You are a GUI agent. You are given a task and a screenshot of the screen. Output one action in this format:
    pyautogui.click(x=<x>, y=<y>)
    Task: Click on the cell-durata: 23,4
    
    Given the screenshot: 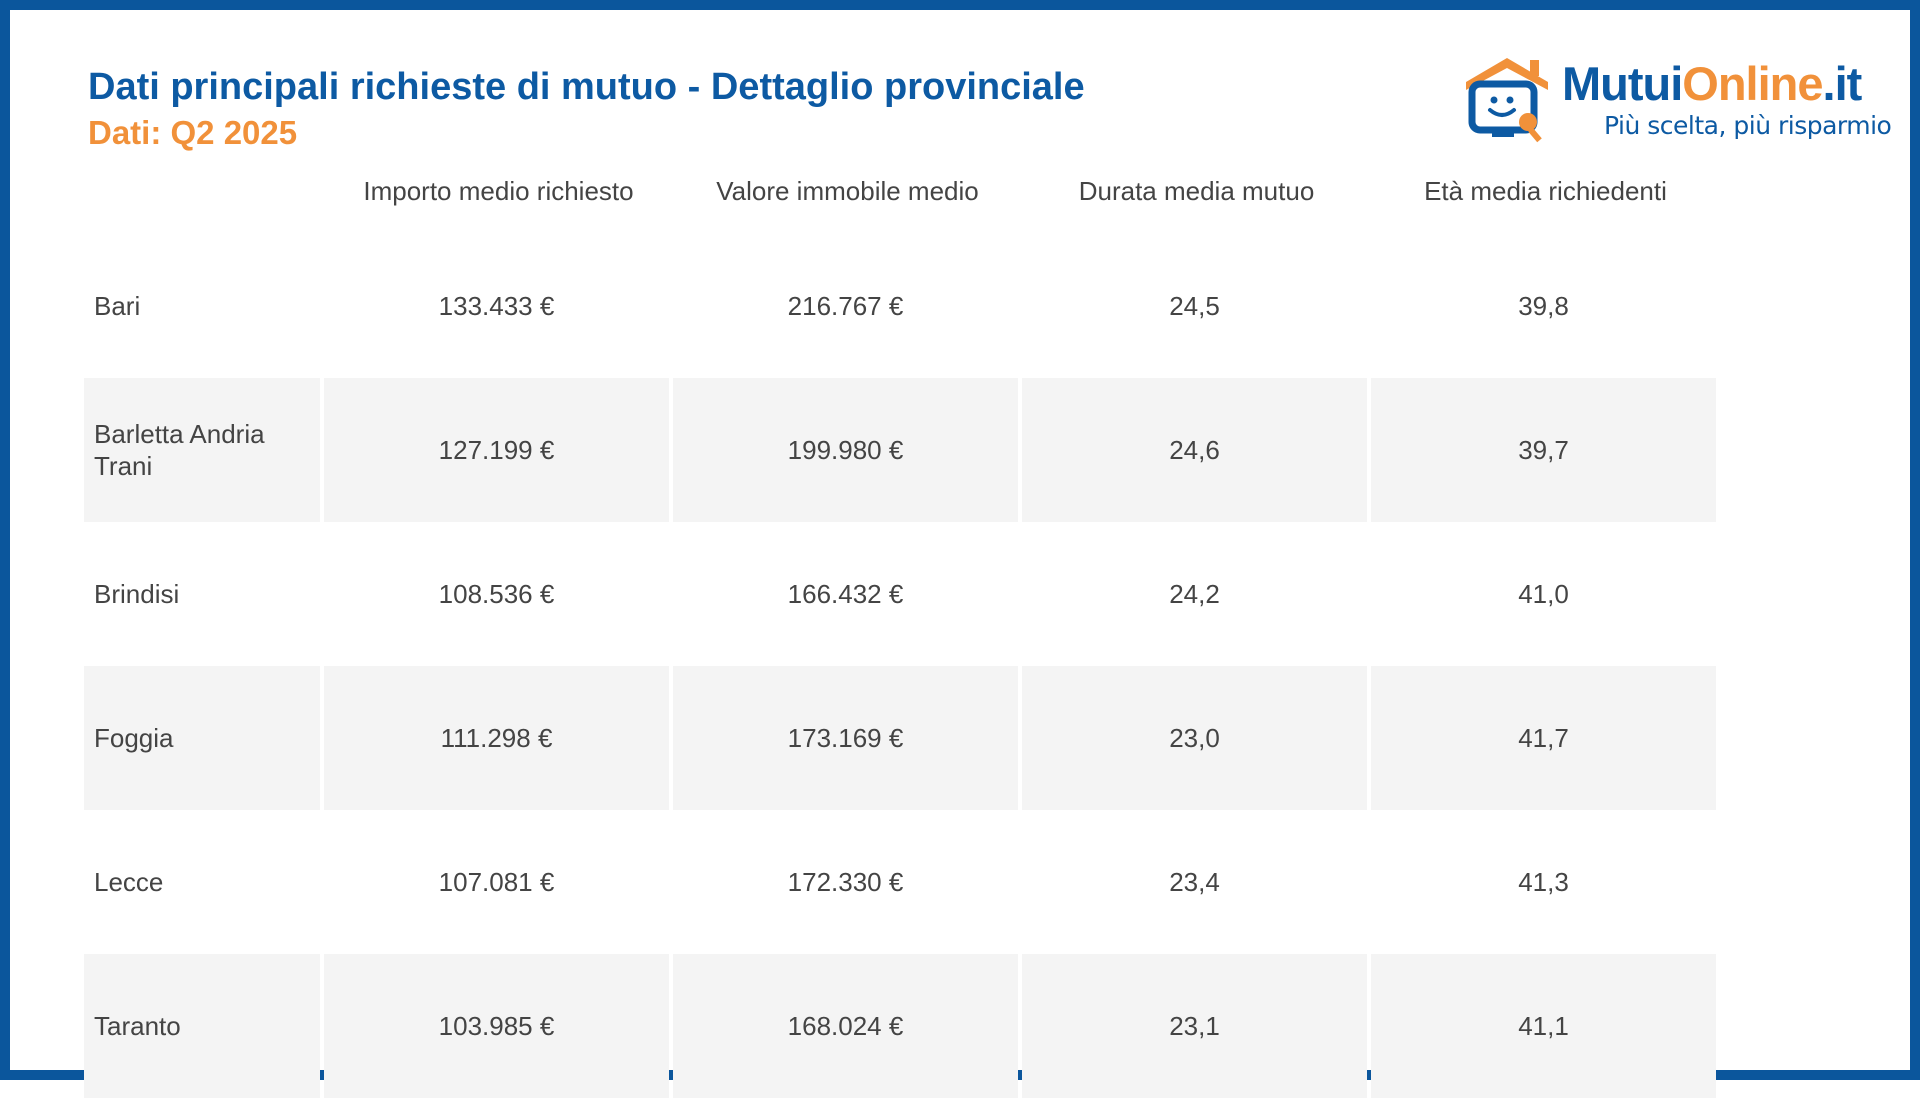 What is the action you would take?
    pyautogui.click(x=1194, y=881)
    